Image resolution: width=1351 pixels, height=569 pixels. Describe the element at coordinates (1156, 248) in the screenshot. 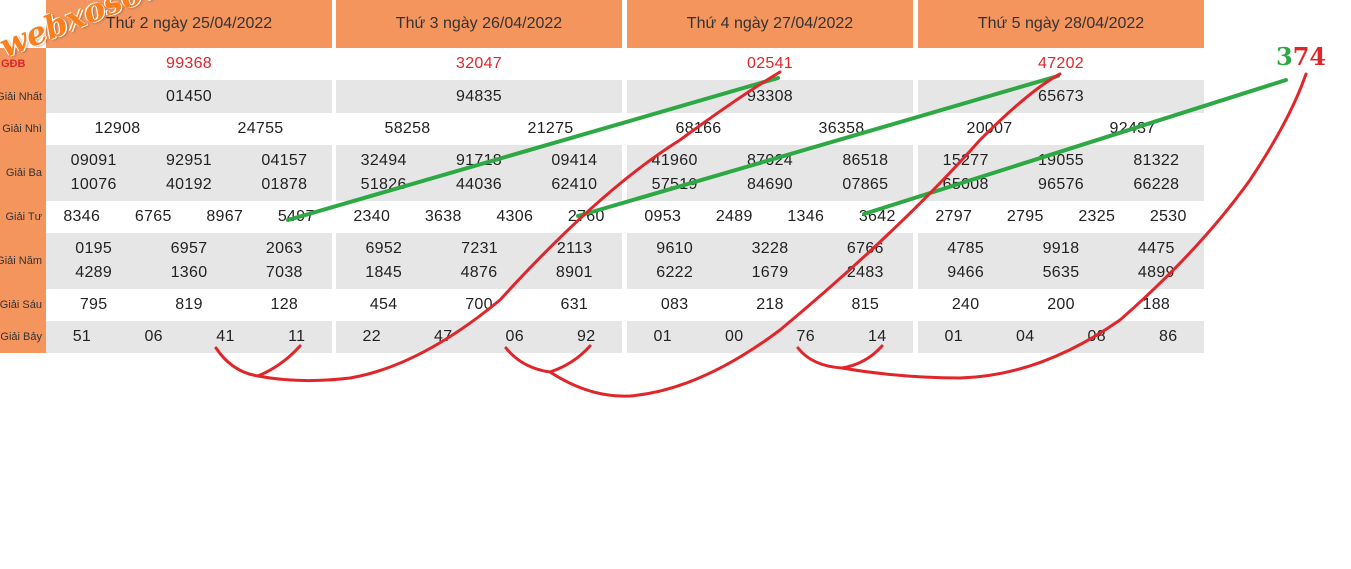

I see `fifth-prize-number: 4475` at that location.